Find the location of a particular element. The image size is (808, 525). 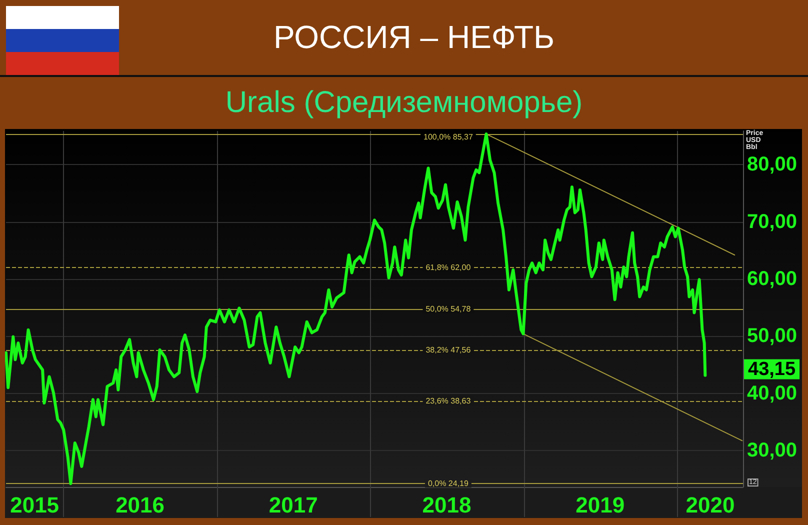

x-tick-label: 2017 is located at coordinates (293, 505).